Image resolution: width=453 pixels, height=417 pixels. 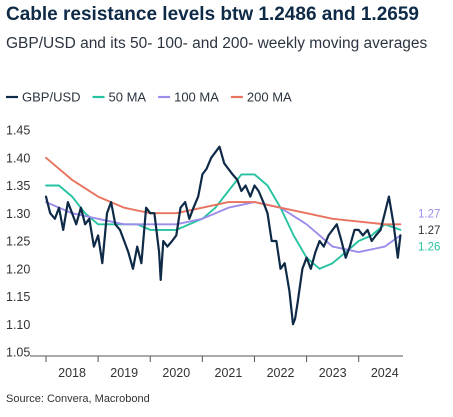 I want to click on y-tick-label-3: 1.30, so click(x=18, y=214).